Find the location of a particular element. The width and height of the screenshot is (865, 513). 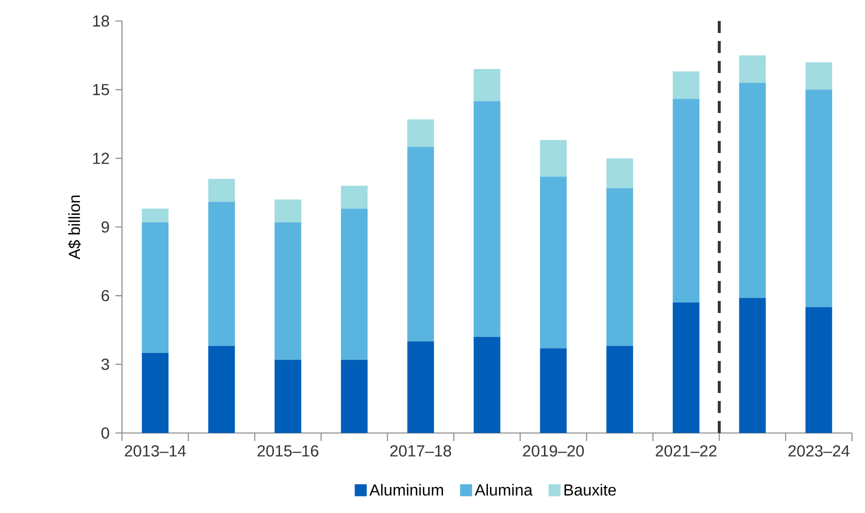

y-tick-label: 0 is located at coordinates (105, 433).